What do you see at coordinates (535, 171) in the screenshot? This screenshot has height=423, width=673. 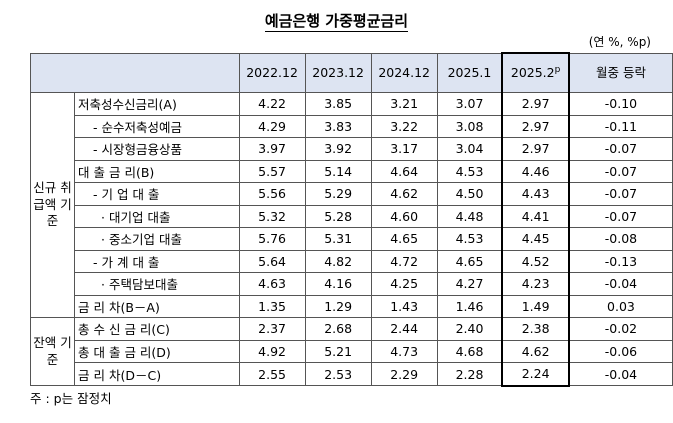 I see `value-cell: 4.46` at bounding box center [535, 171].